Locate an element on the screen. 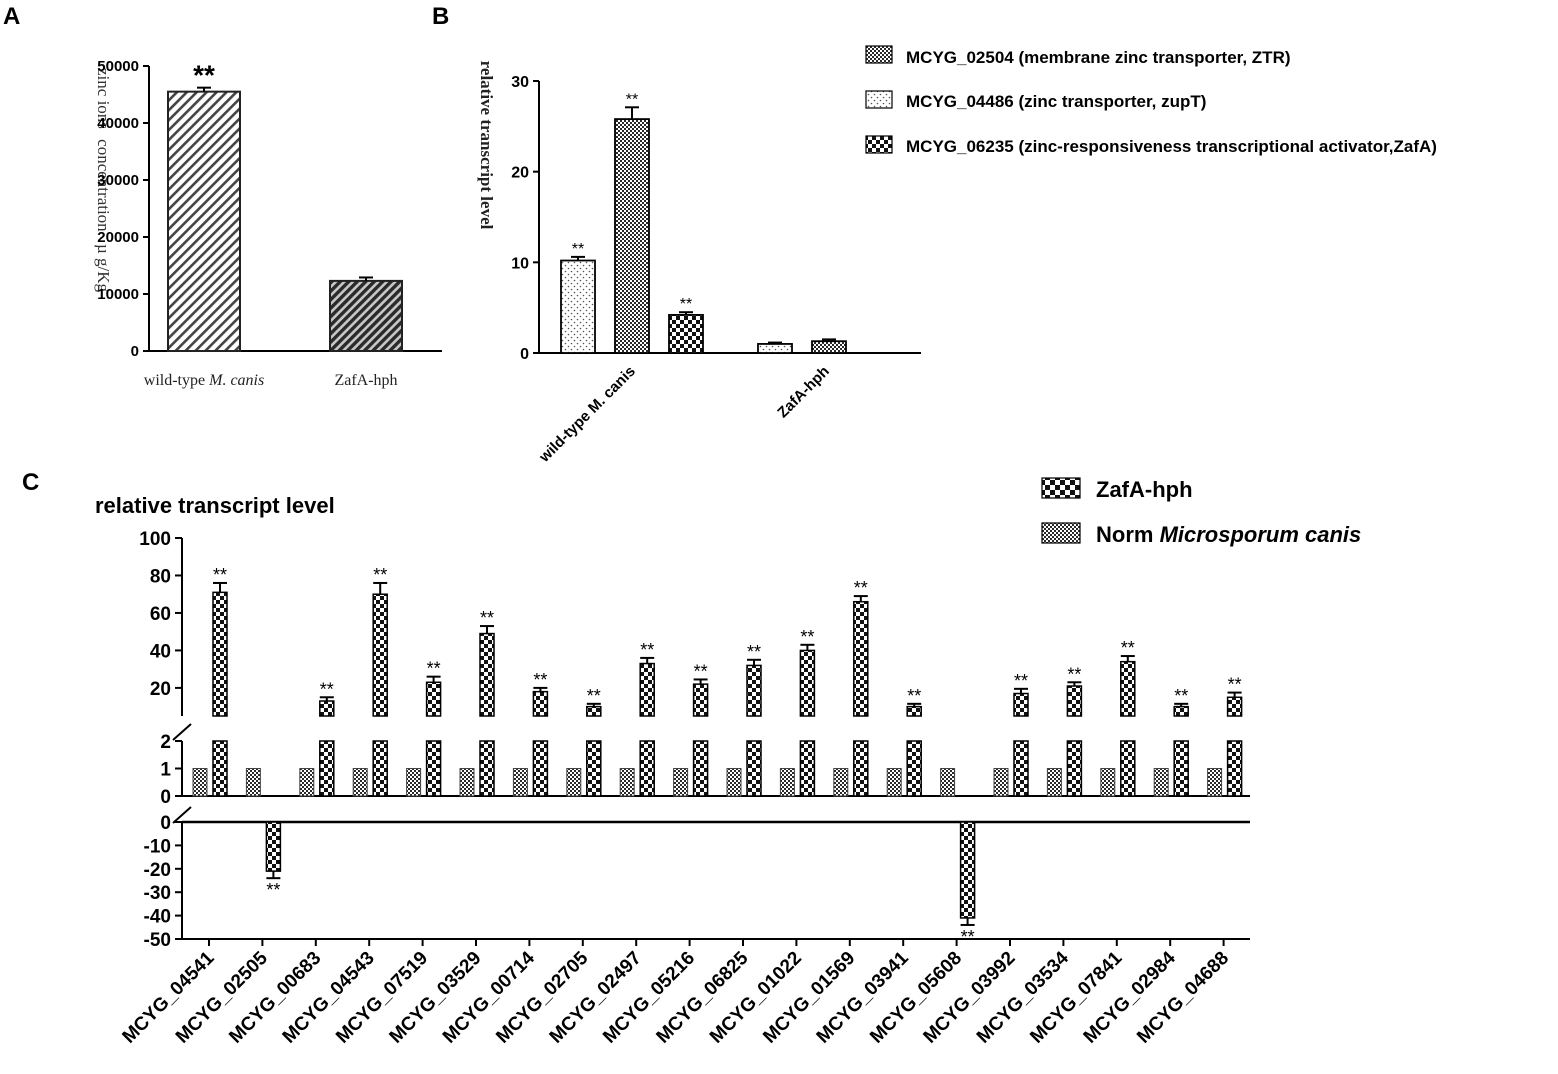 Image resolution: width=1558 pixels, height=1074 pixels. panel-c-xtick-label: MCYG_03534 is located at coordinates (1023, 997).